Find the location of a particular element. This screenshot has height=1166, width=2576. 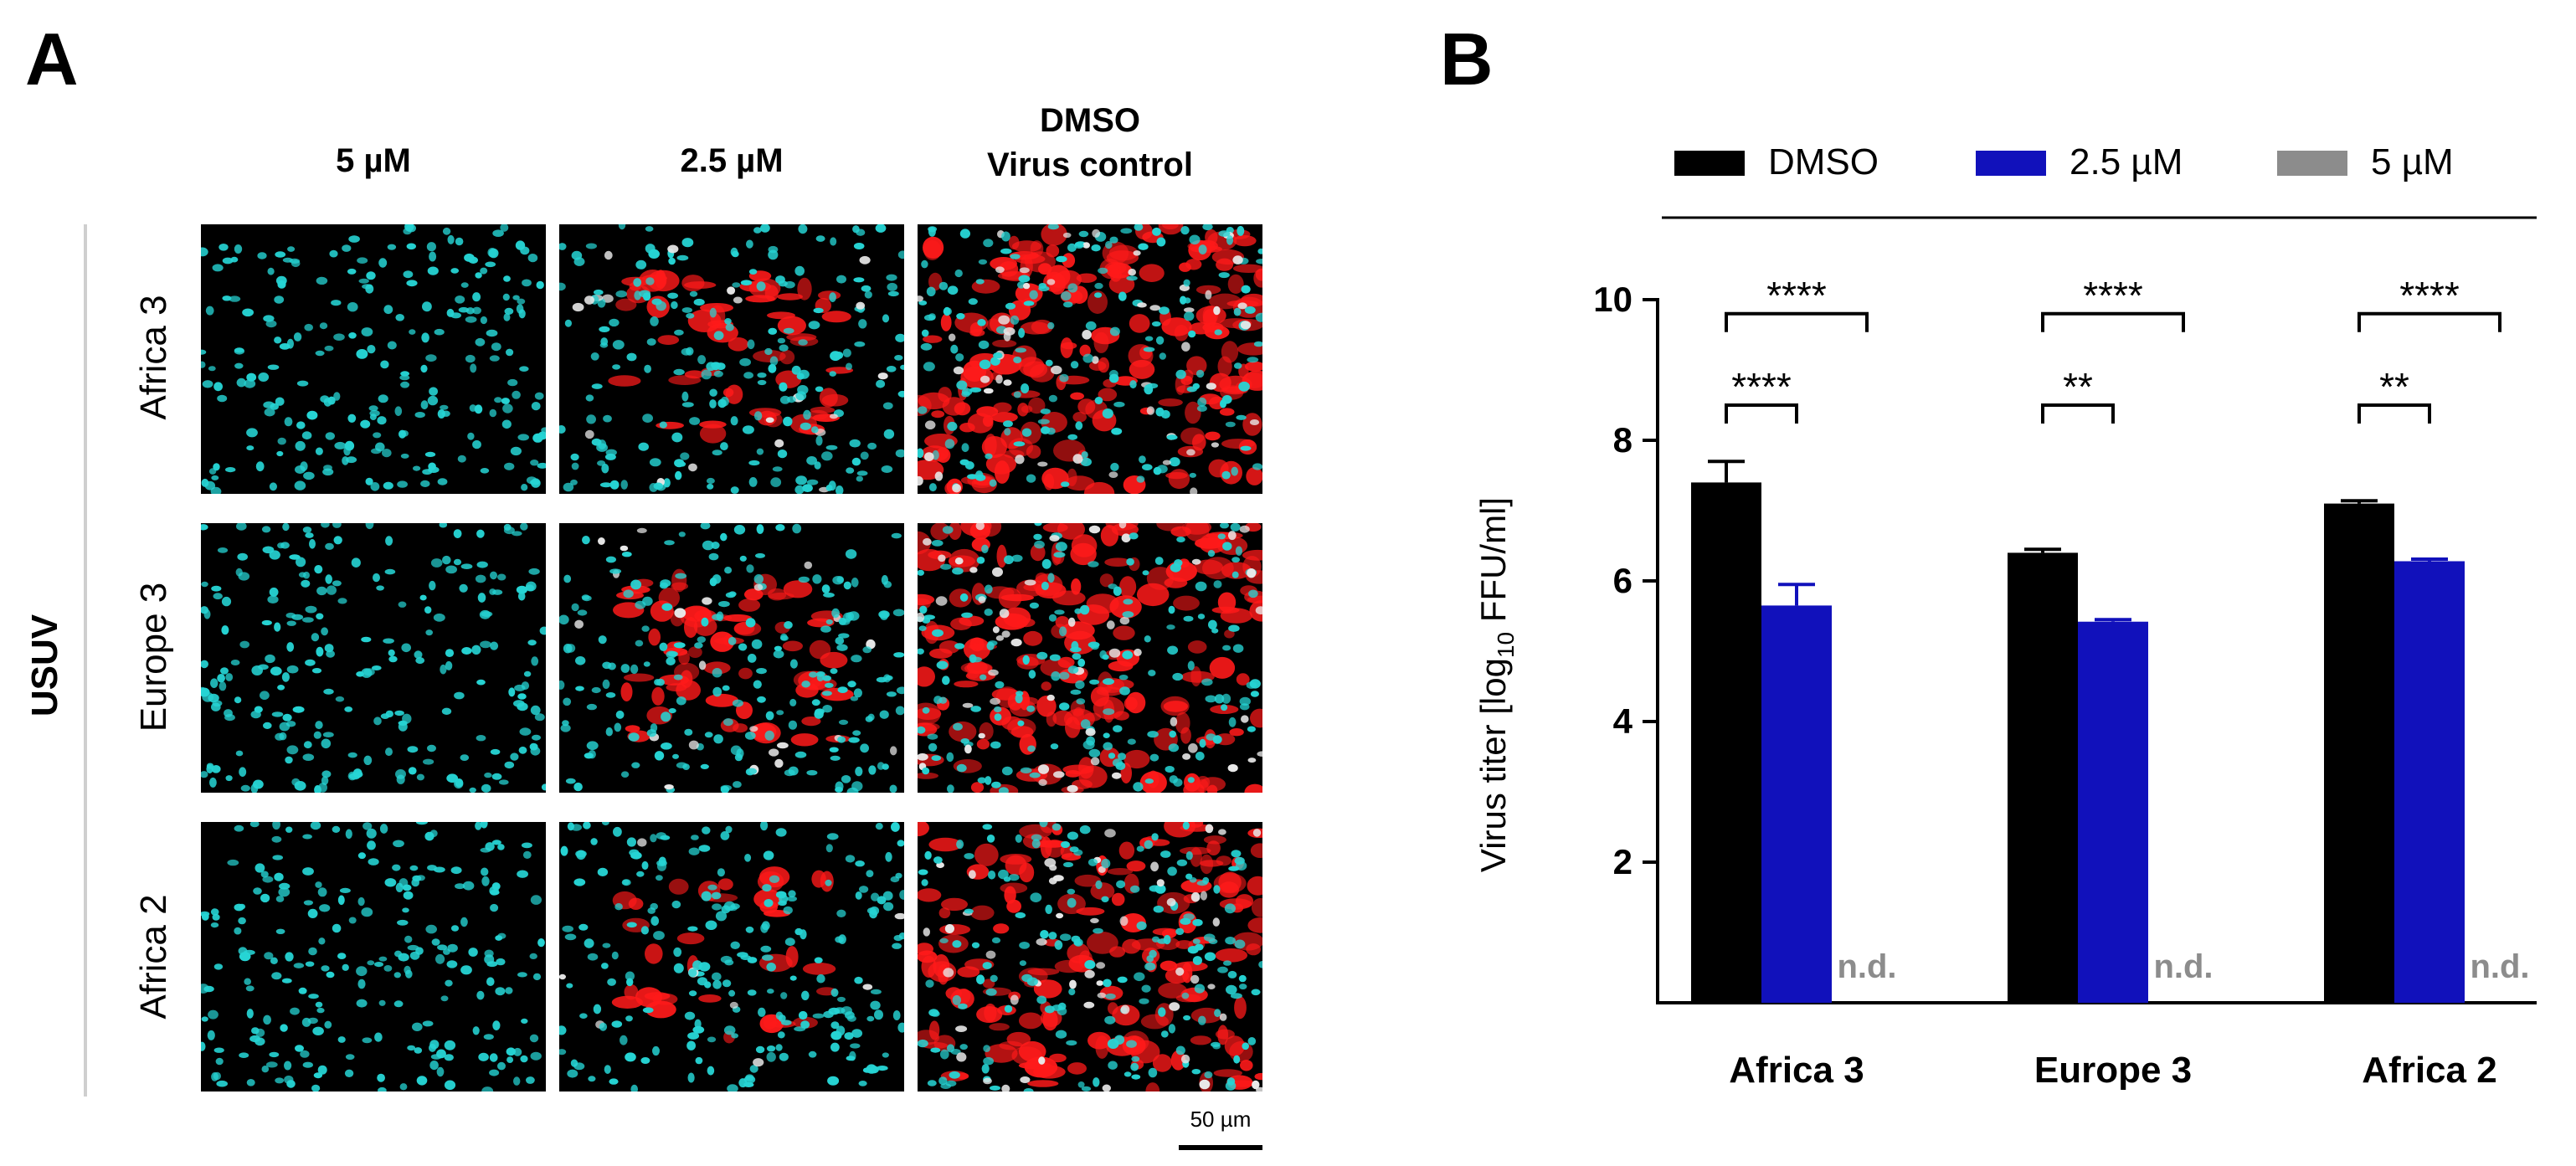

sig-stars-low-0: **** is located at coordinates (1761, 386).